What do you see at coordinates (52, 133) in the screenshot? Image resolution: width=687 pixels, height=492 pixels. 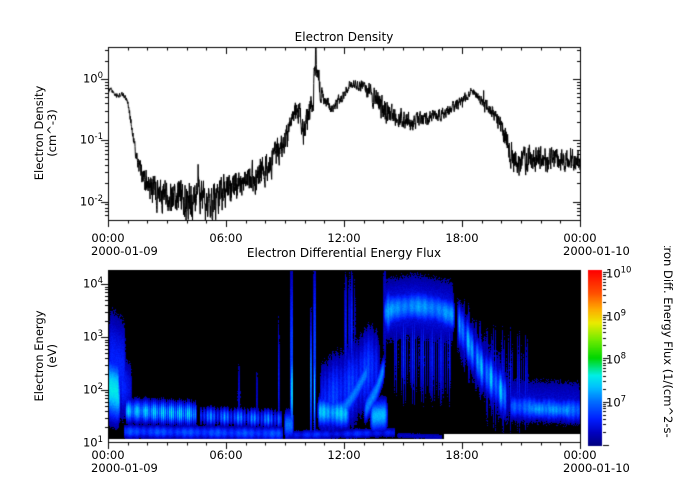 I see `density-y-axis-label-line2: (cm^-3)` at bounding box center [52, 133].